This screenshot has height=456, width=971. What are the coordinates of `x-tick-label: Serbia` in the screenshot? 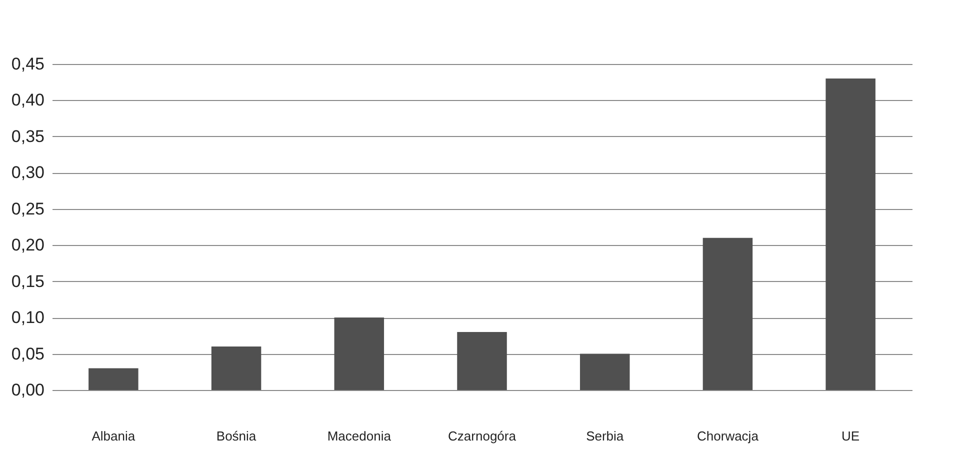 It's located at (605, 436).